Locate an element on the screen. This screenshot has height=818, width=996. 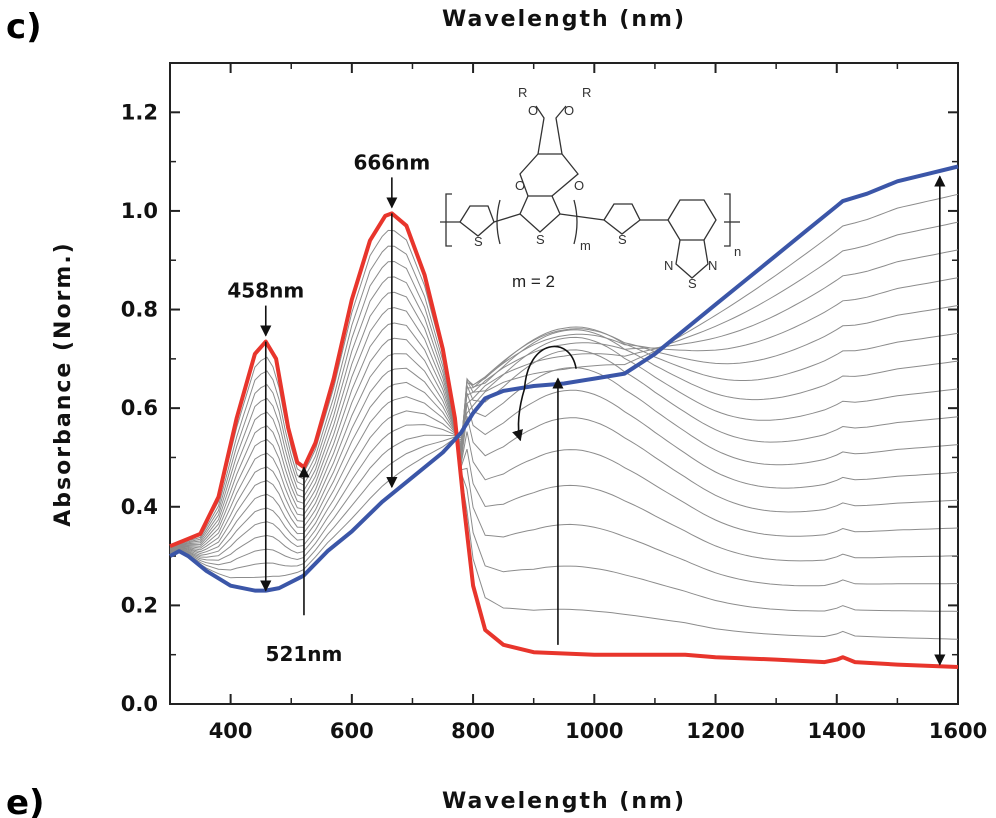
polymer-structure is located at coordinates (590, 192).